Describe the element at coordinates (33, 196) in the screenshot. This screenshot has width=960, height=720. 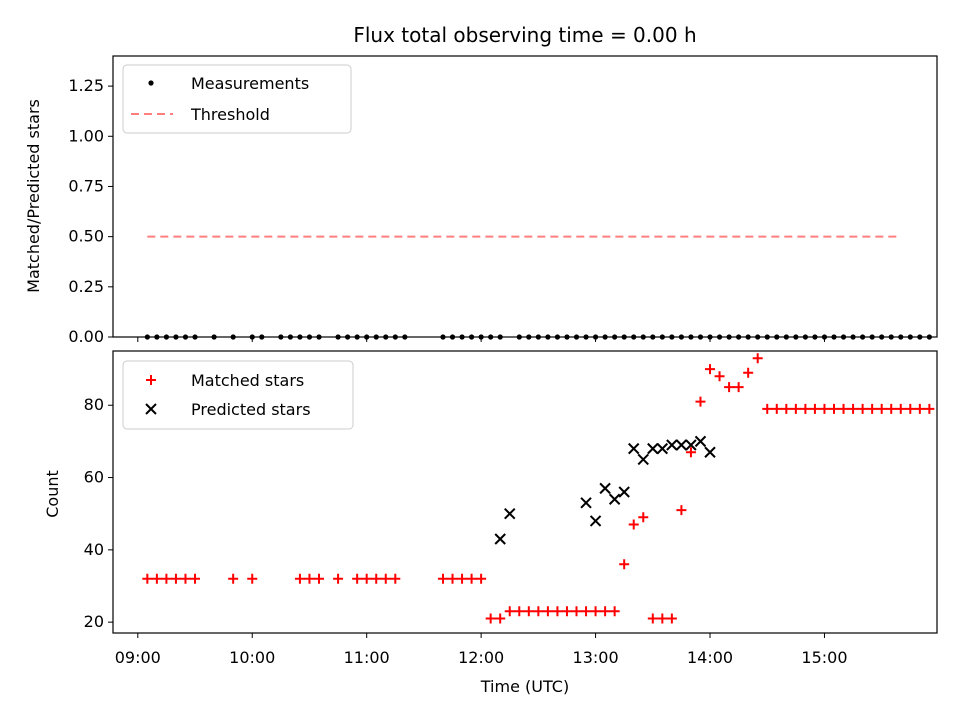
I see `top-ylabel: Matched/Predicted stars` at that location.